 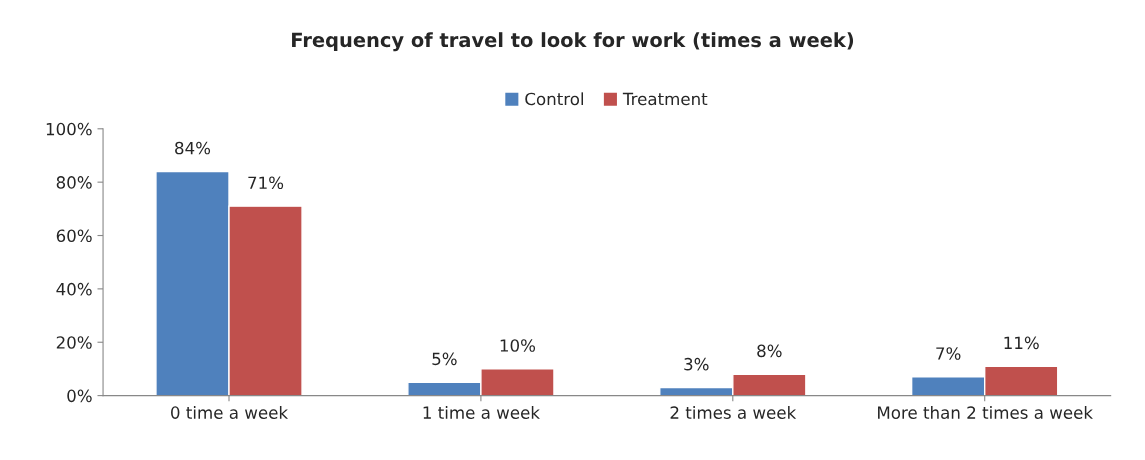 I want to click on legend-label: Treatment, so click(x=665, y=99).